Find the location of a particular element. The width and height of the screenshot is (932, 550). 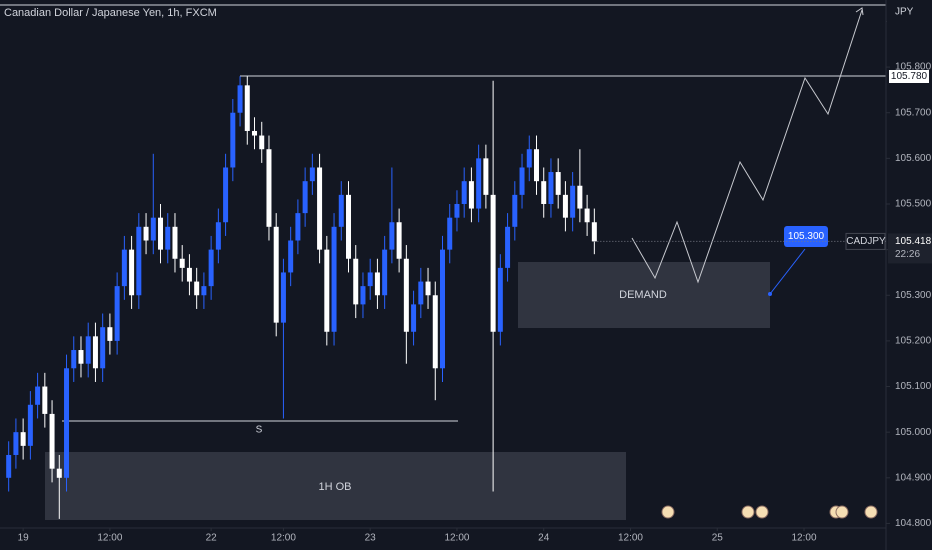

ticker-label: CADJPY is located at coordinates (866, 241).